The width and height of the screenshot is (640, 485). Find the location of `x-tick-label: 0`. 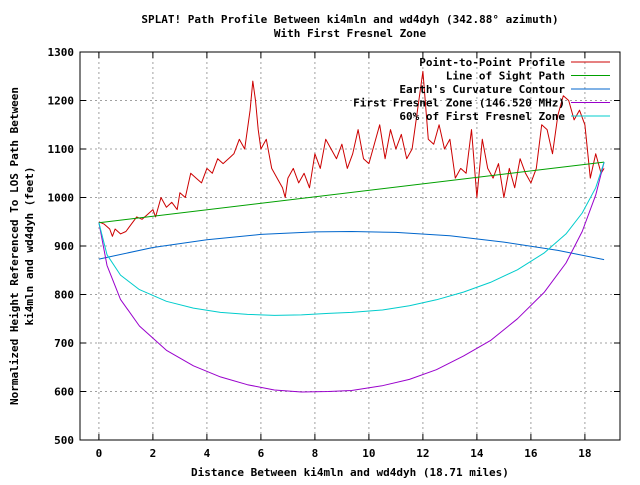

x-tick-label: 0 is located at coordinates (99, 453).